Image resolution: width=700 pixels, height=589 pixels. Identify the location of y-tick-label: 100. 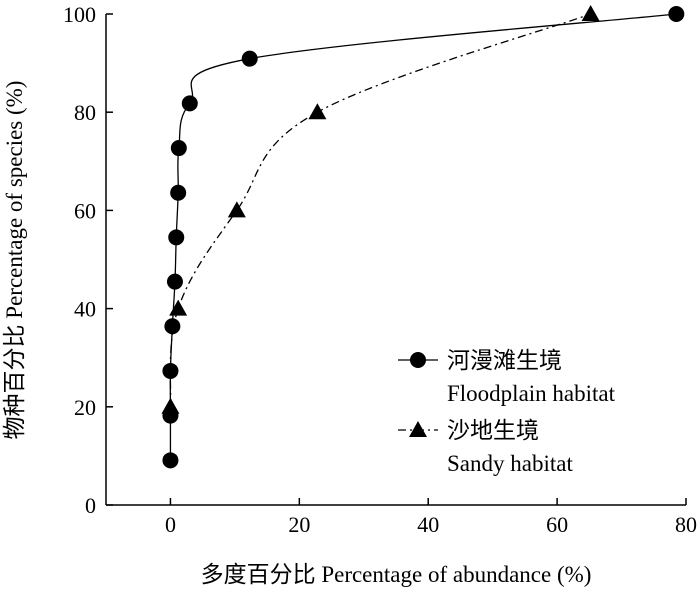
(79, 14).